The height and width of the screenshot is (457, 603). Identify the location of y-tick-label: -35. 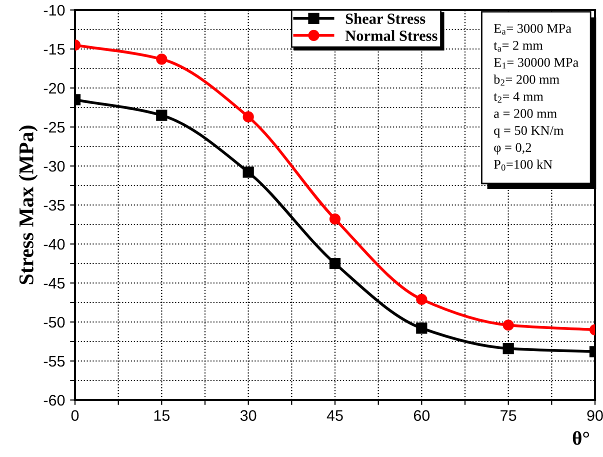
(54, 205).